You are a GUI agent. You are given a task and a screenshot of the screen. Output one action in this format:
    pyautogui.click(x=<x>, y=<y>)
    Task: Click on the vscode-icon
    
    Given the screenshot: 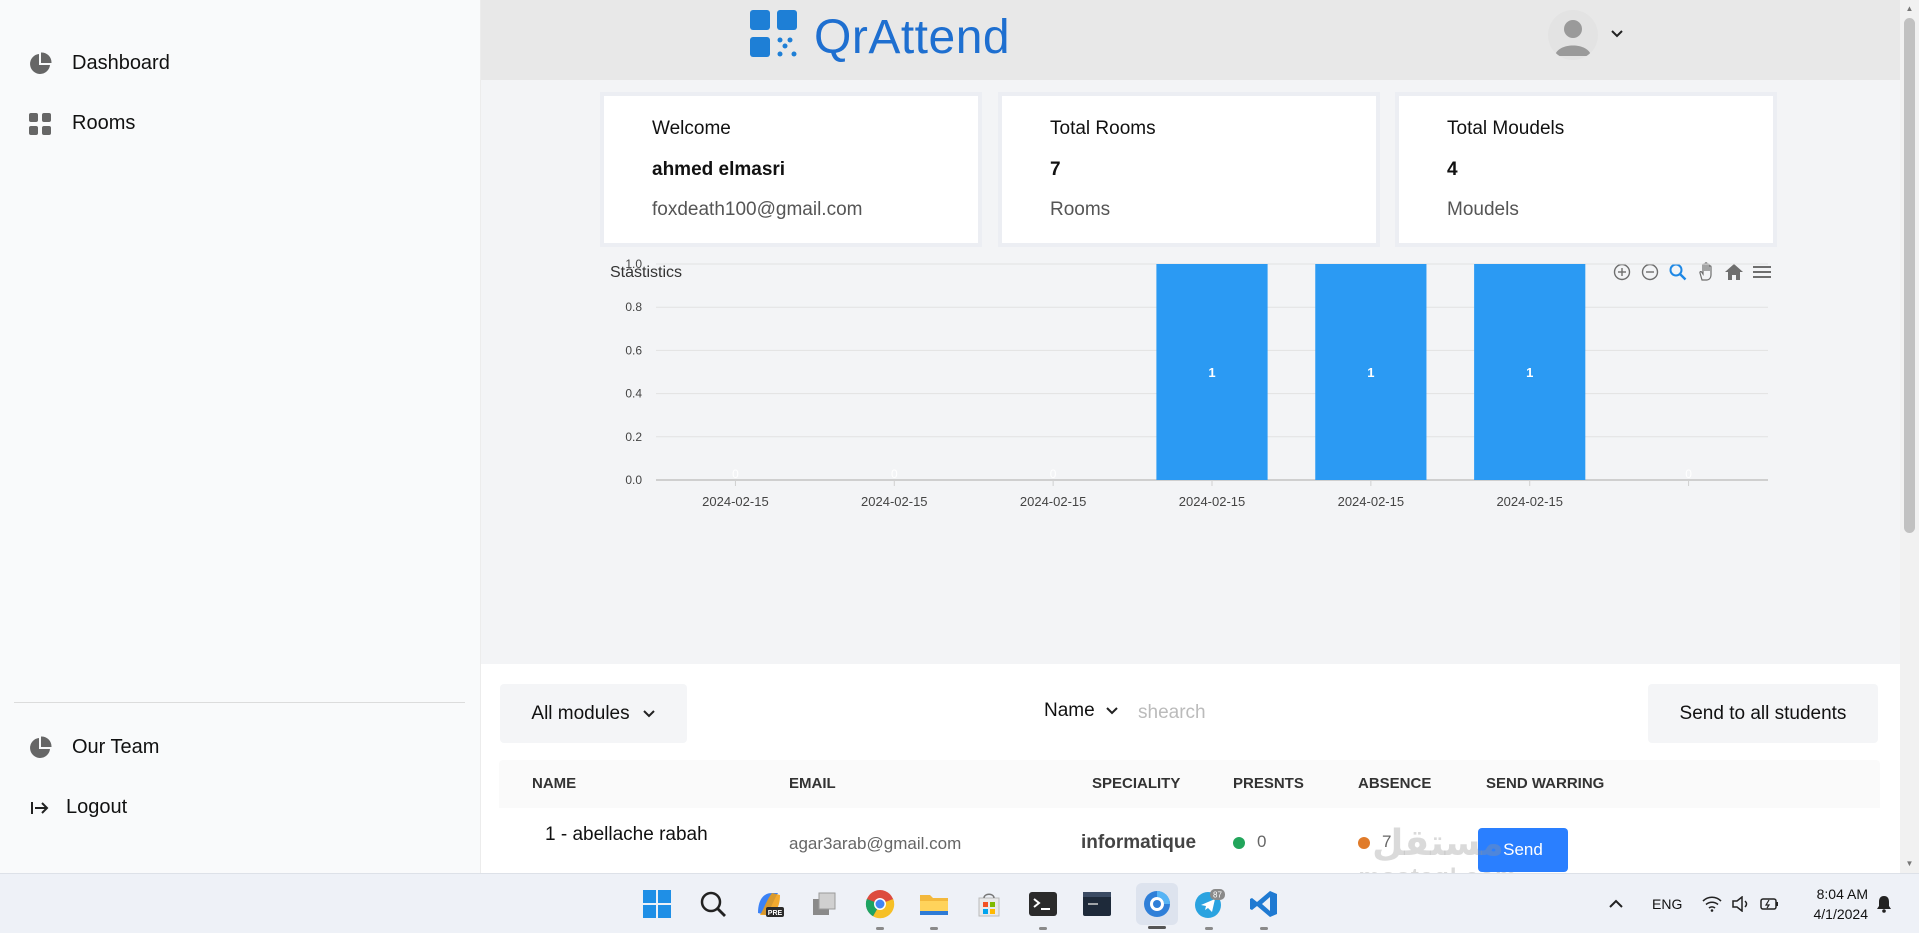 What is the action you would take?
    pyautogui.click(x=1264, y=909)
    